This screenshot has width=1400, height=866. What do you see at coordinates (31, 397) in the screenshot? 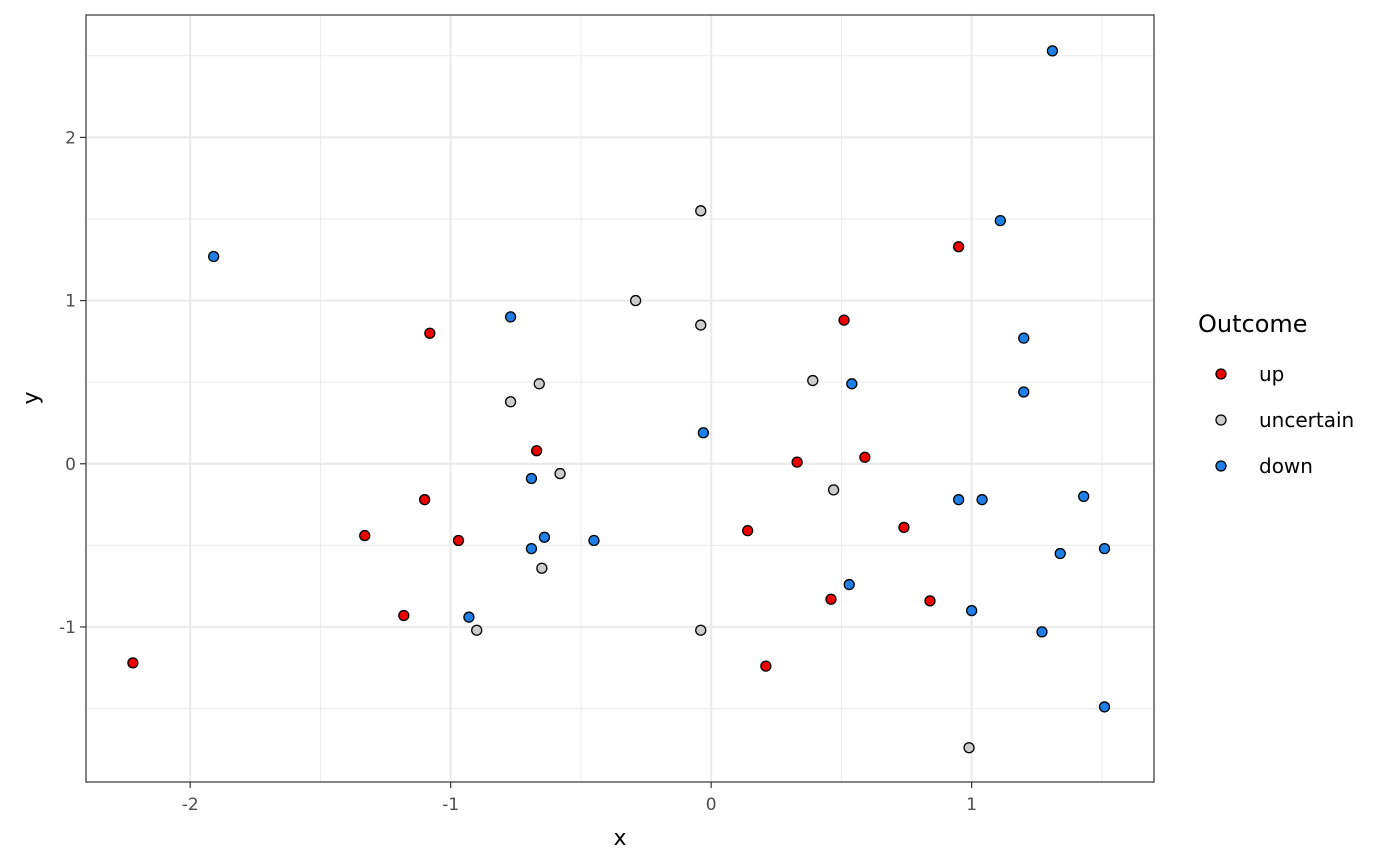
I see `y-axis-title: y` at bounding box center [31, 397].